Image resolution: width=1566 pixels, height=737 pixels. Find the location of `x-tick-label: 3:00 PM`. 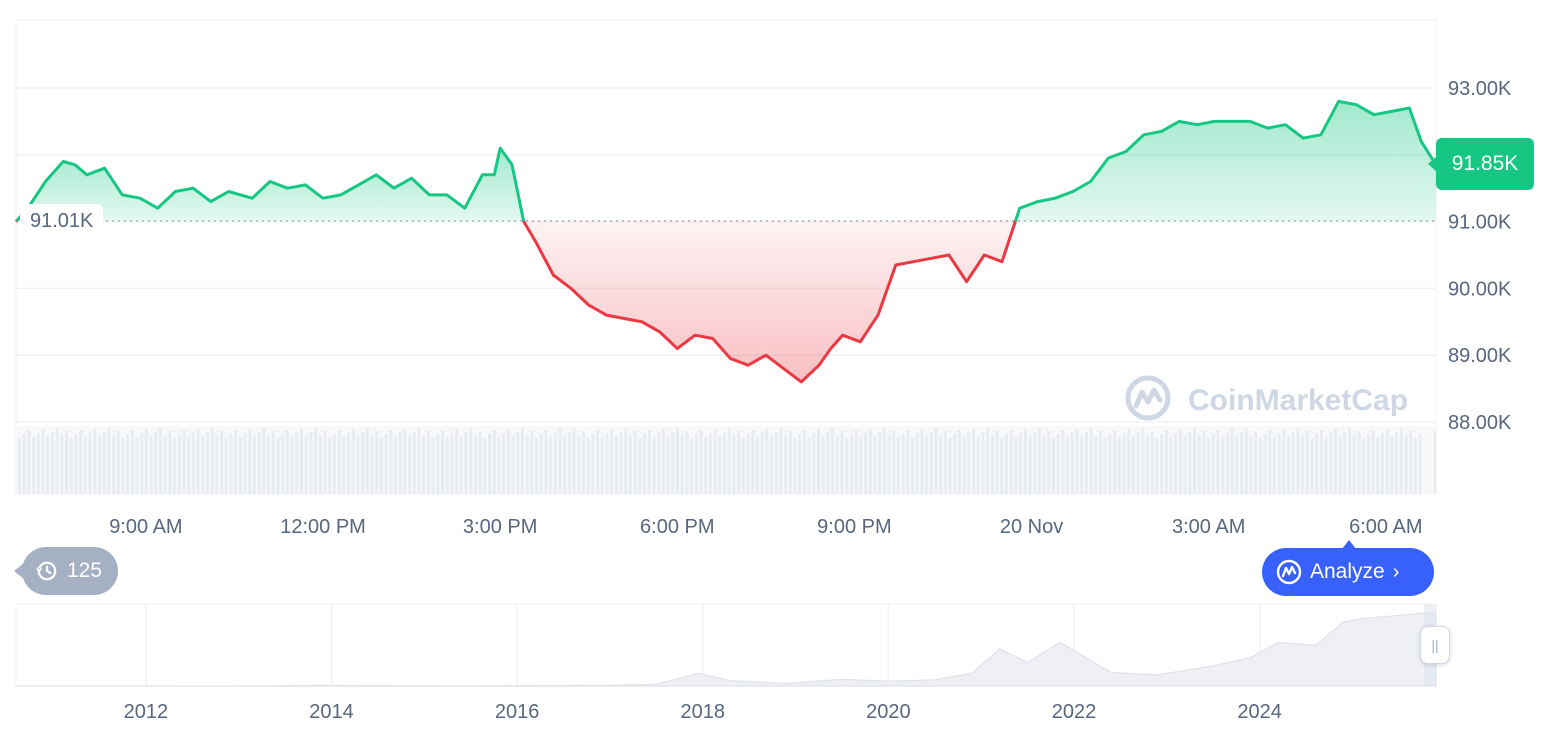

x-tick-label: 3:00 PM is located at coordinates (500, 527).